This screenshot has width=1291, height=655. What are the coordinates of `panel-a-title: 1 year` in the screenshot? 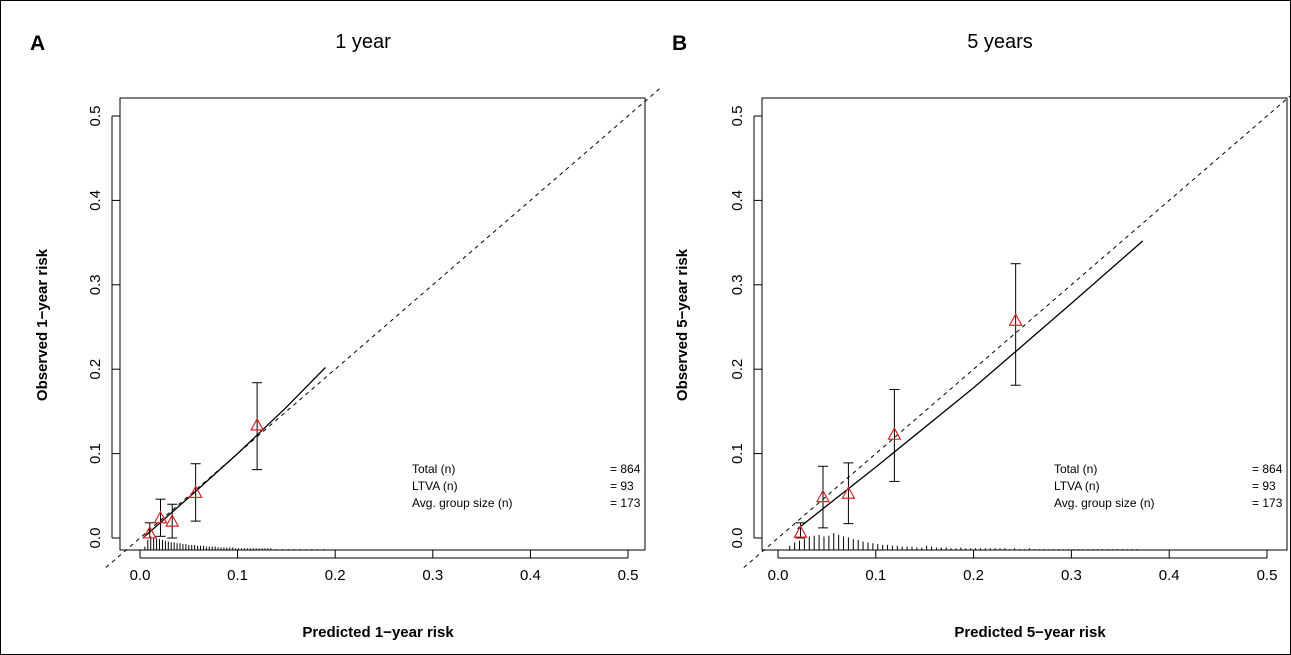 It's located at (363, 42).